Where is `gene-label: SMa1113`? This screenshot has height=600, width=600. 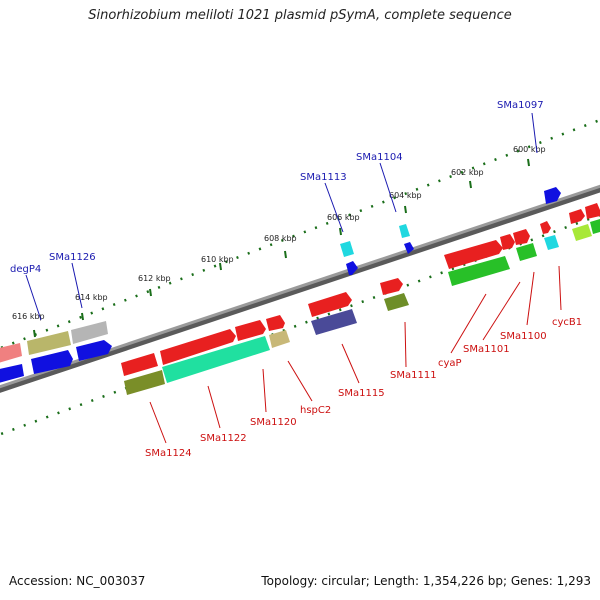
gene-label: SMa1113 is located at coordinates (323, 177).